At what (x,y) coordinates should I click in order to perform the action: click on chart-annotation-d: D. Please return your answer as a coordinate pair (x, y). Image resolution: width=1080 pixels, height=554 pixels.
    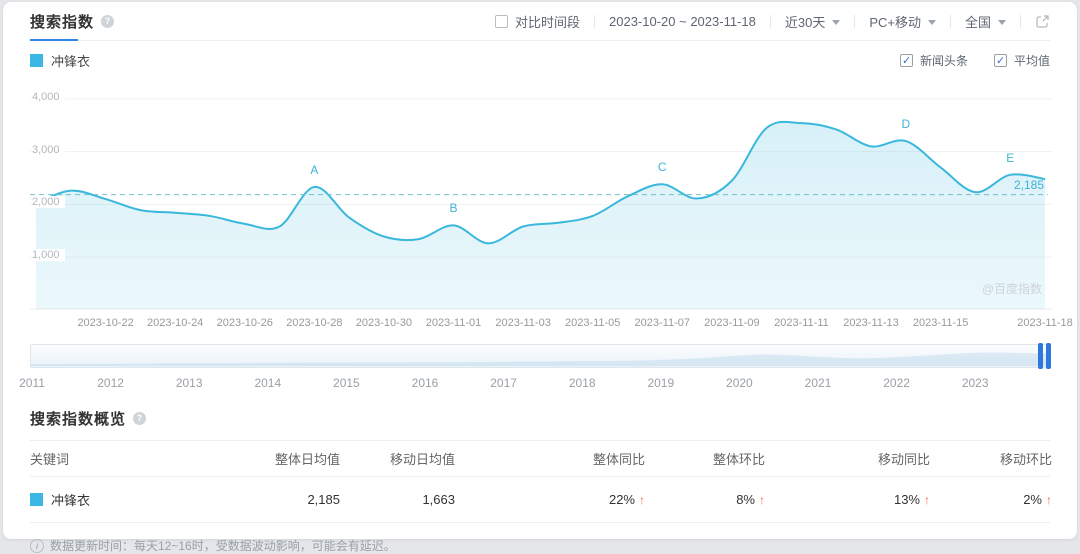
    Looking at the image, I should click on (905, 124).